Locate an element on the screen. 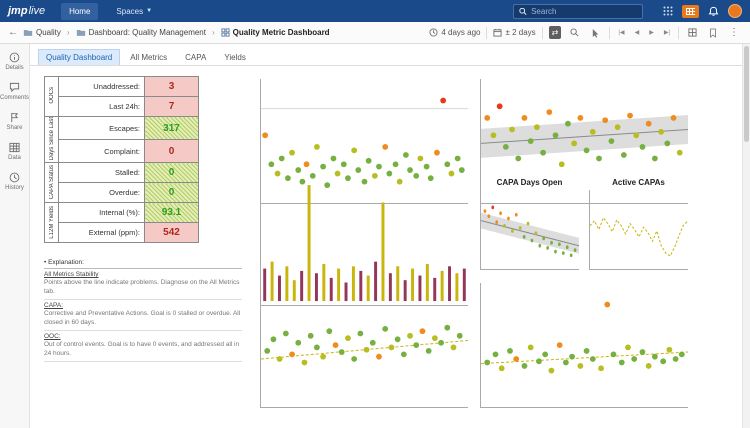 The image size is (750, 428). logo-text-primary: jmp is located at coordinates (18, 11).